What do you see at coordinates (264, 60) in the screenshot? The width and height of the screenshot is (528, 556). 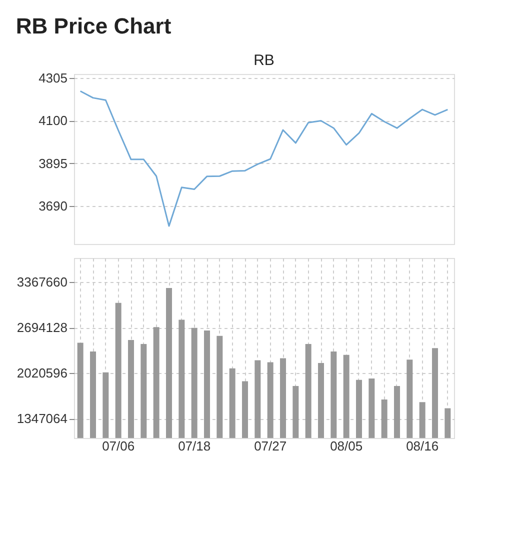 I see `chart-subtitle: RB` at bounding box center [264, 60].